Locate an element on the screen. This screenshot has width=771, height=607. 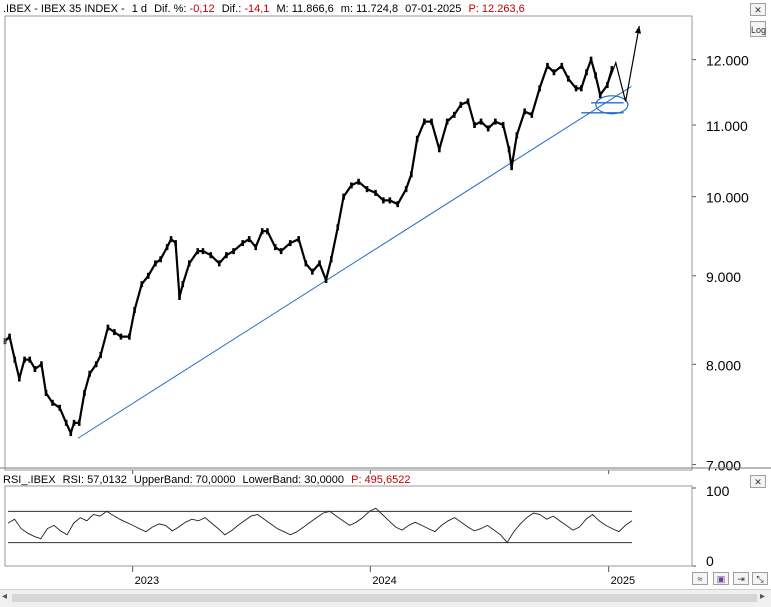
close-chart-button: ✕ is located at coordinates (758, 9).